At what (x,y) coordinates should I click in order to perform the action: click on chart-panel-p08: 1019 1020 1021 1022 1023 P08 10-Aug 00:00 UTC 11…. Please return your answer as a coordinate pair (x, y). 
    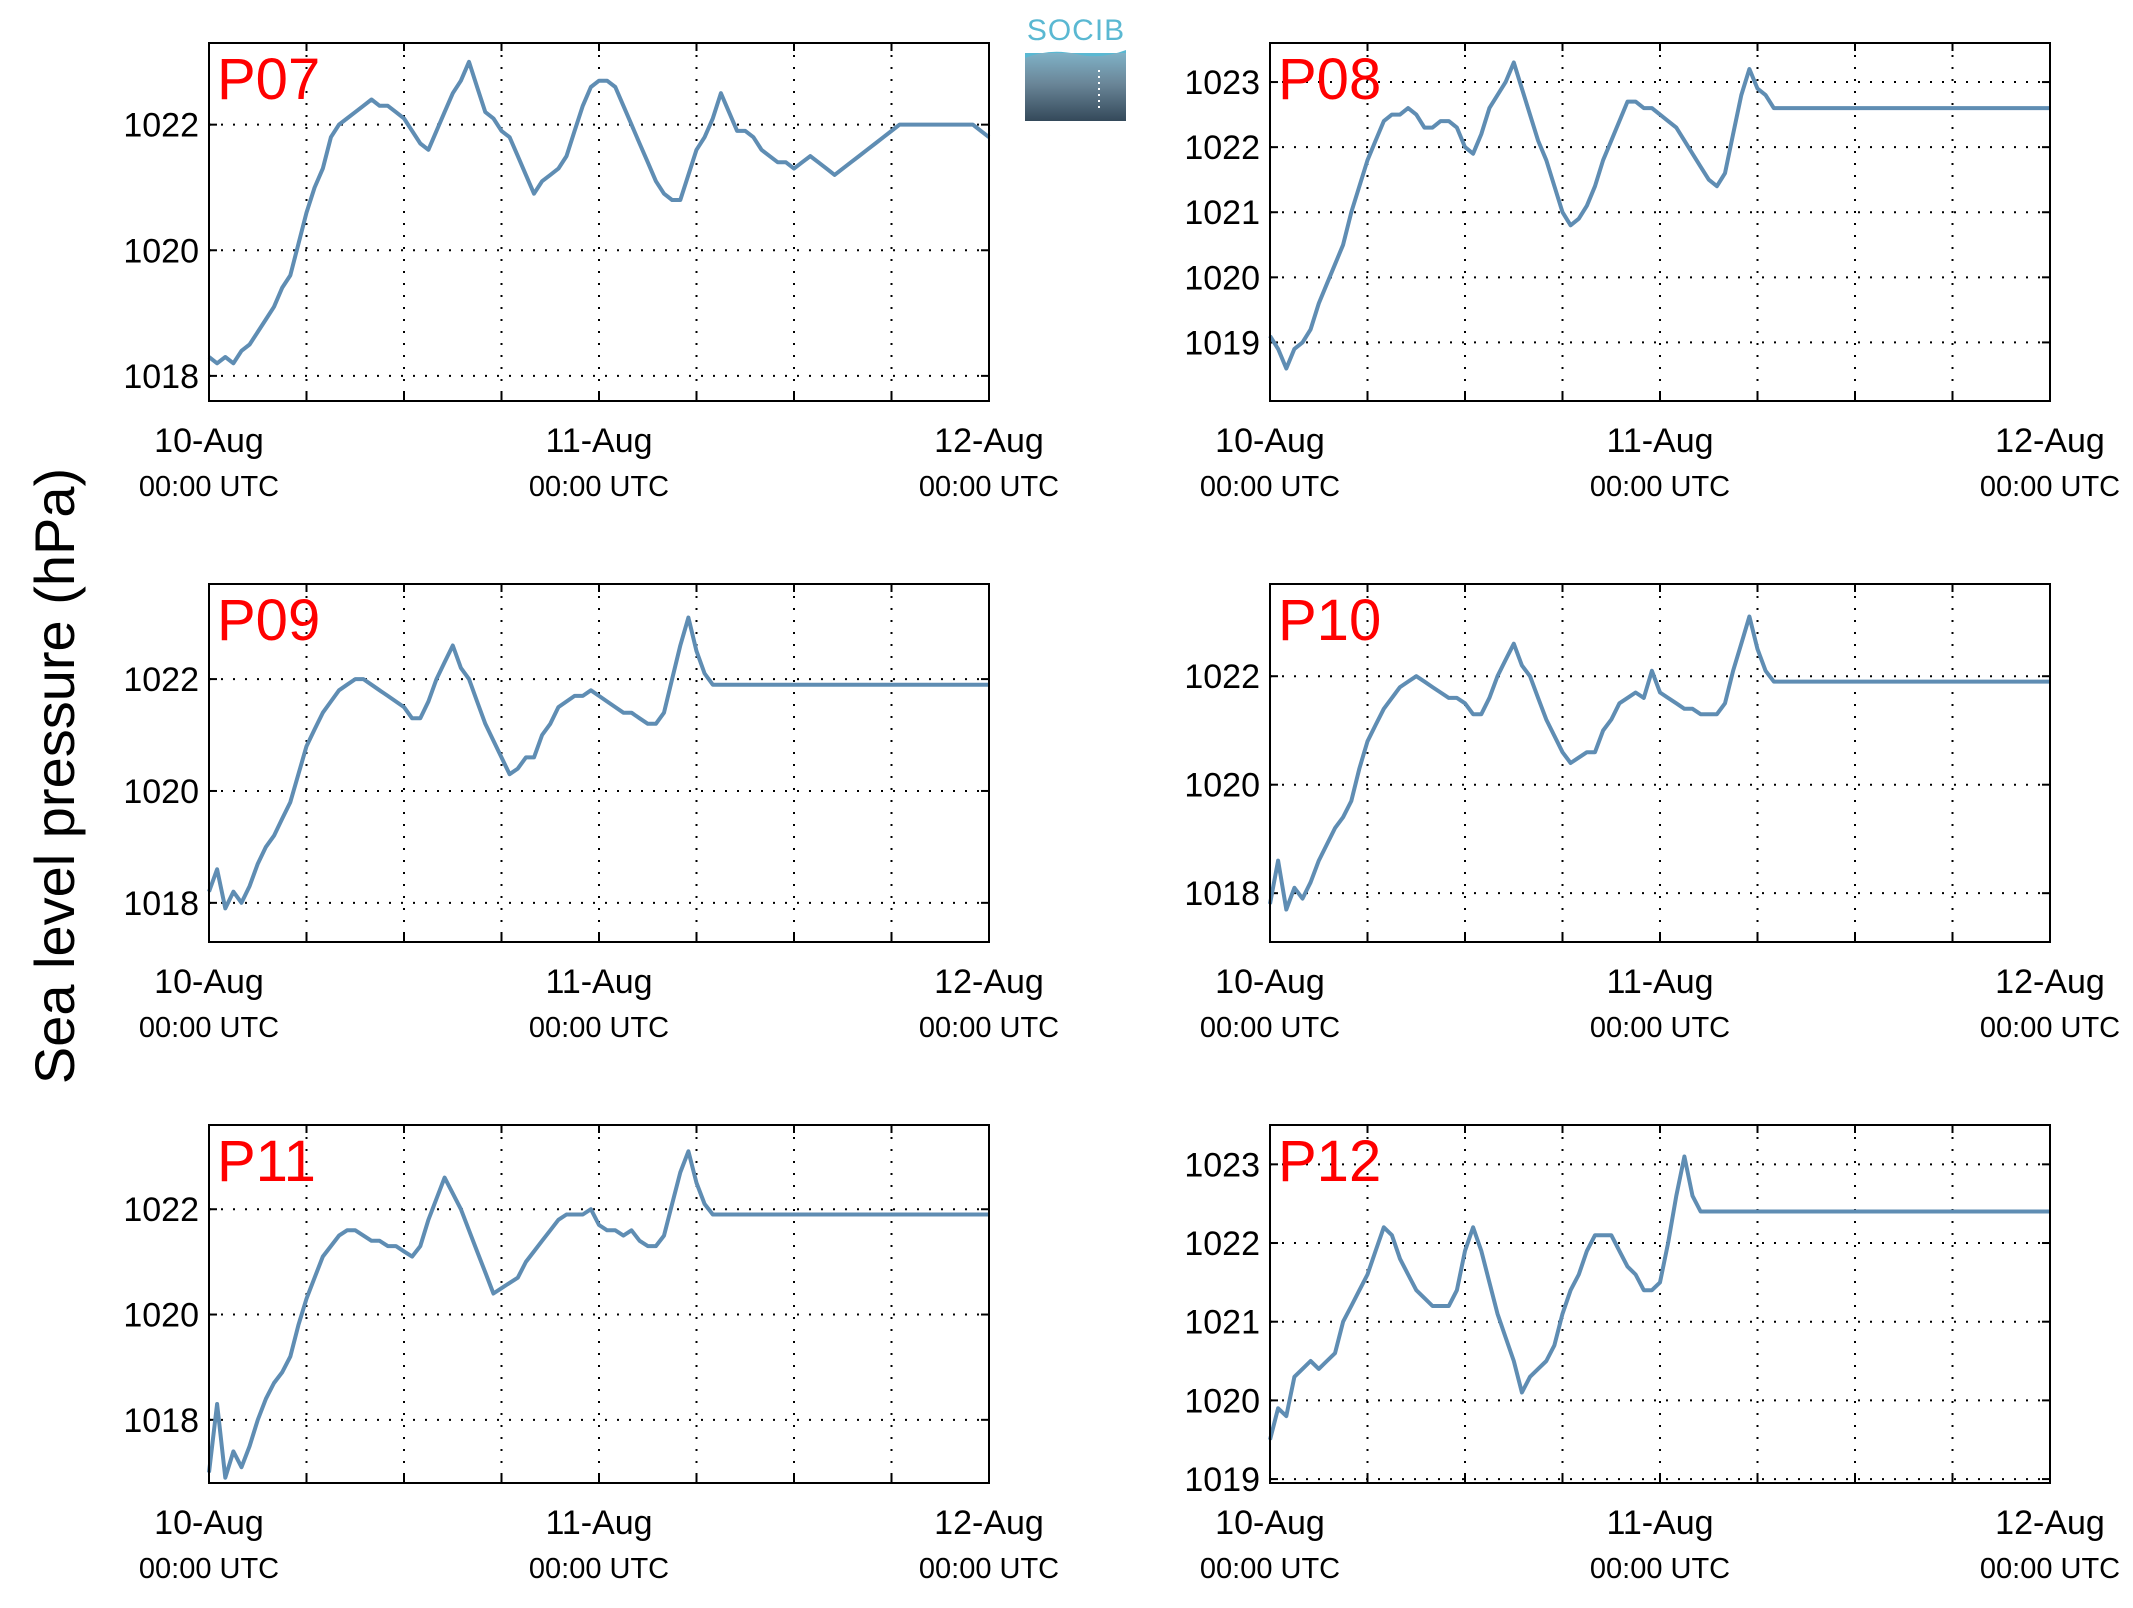
    Looking at the image, I should click on (1652, 272).